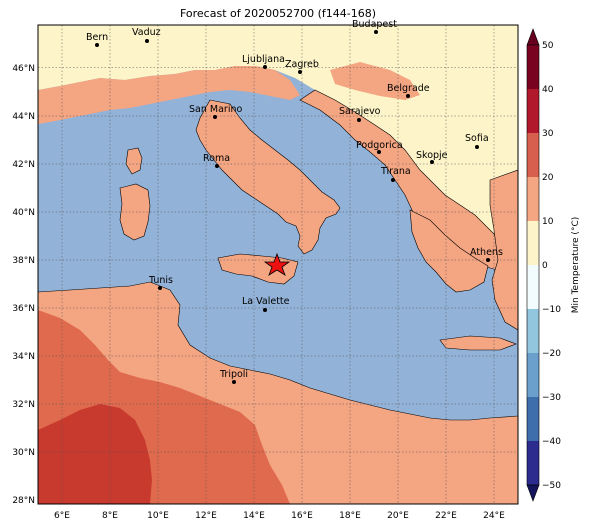 Image resolution: width=592 pixels, height=529 pixels. I want to click on lat-label: 34°N, so click(23, 357).